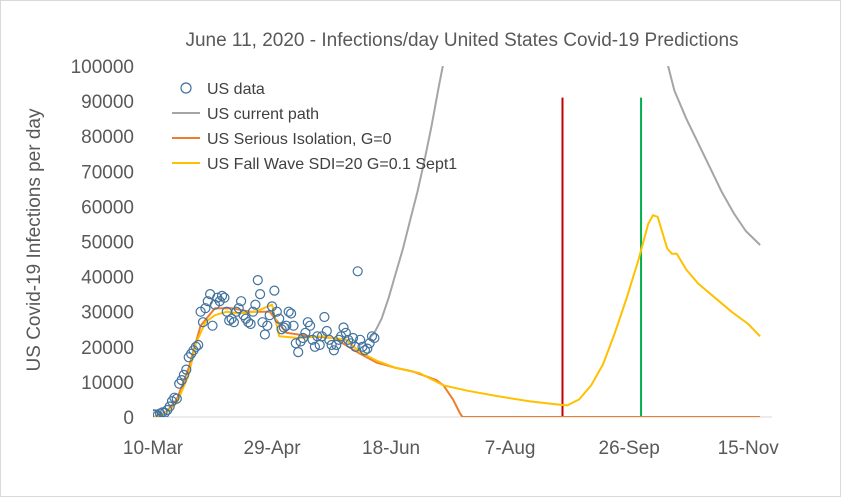 This screenshot has height=497, width=841. Describe the element at coordinates (236, 89) in the screenshot. I see `legend-label: US data` at that location.